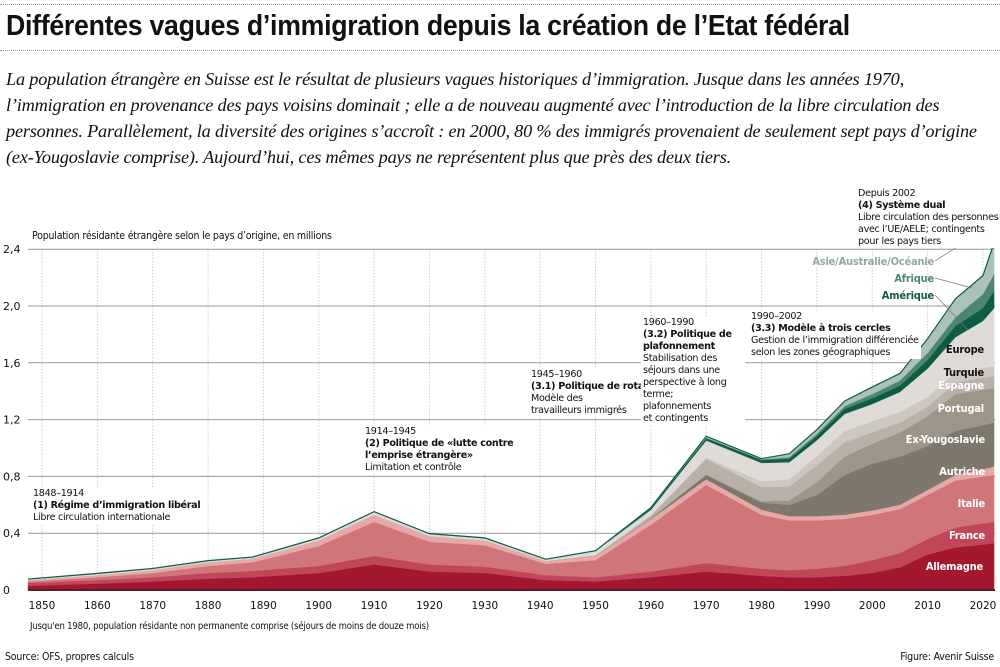  Describe the element at coordinates (6, 590) in the screenshot. I see `y-tick-label: 0` at that location.